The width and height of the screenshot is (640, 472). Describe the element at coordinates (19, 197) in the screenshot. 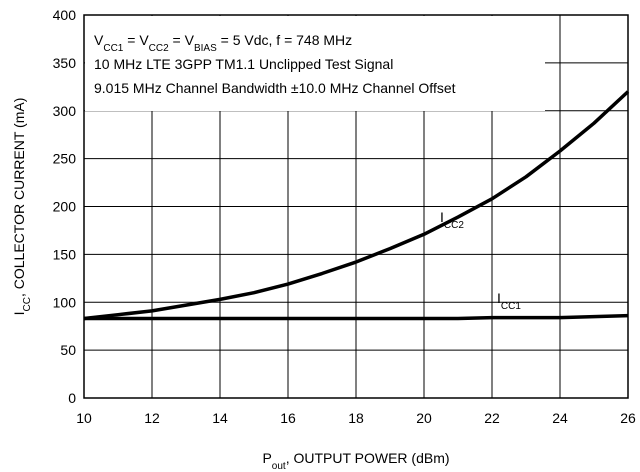

I see `y-axis-label-part: , COLLECTOR CURRENT (mA)` at that location.